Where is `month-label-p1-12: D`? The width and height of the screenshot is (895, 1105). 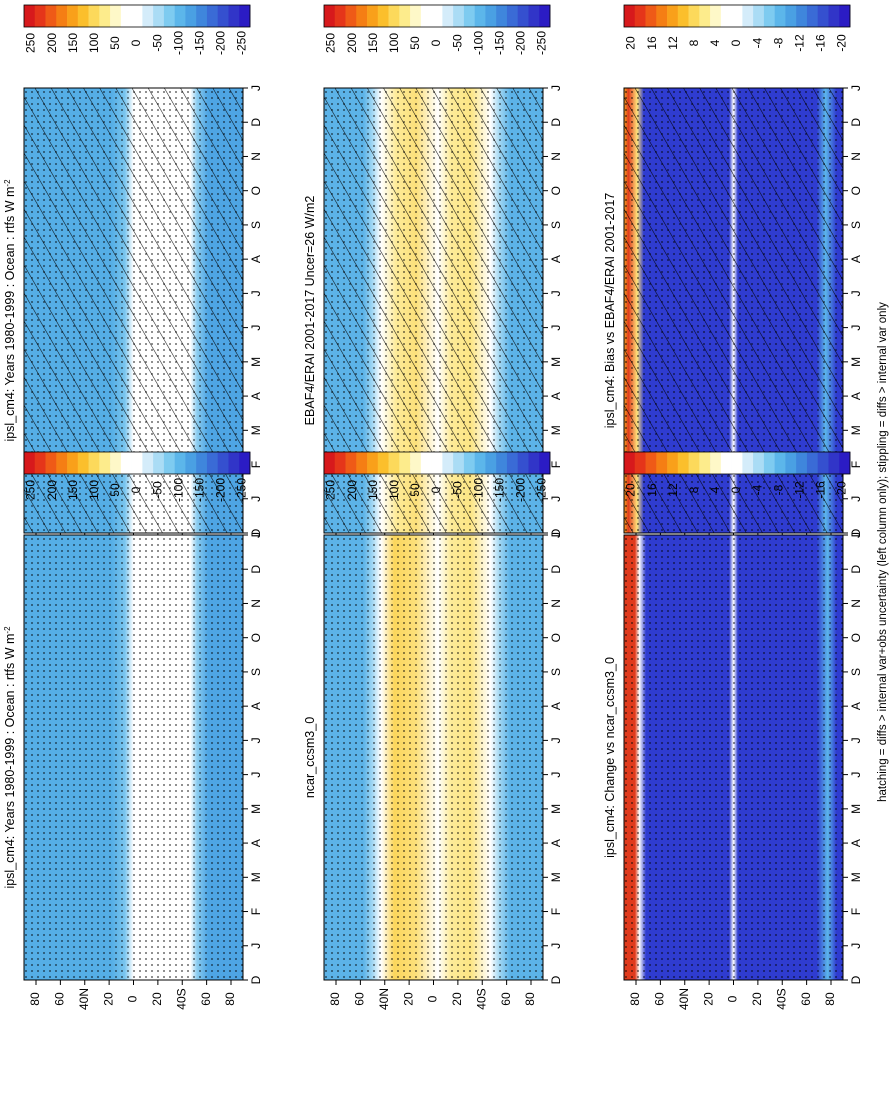
month-label-p1-12: D is located at coordinates (256, 122).